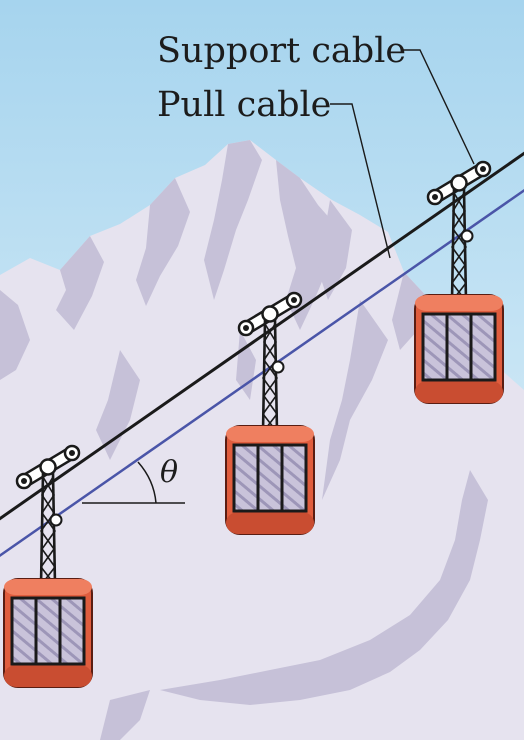 Image resolution: width=524 pixels, height=740 pixels. I want to click on support-cable-label: Support cable, so click(282, 51).